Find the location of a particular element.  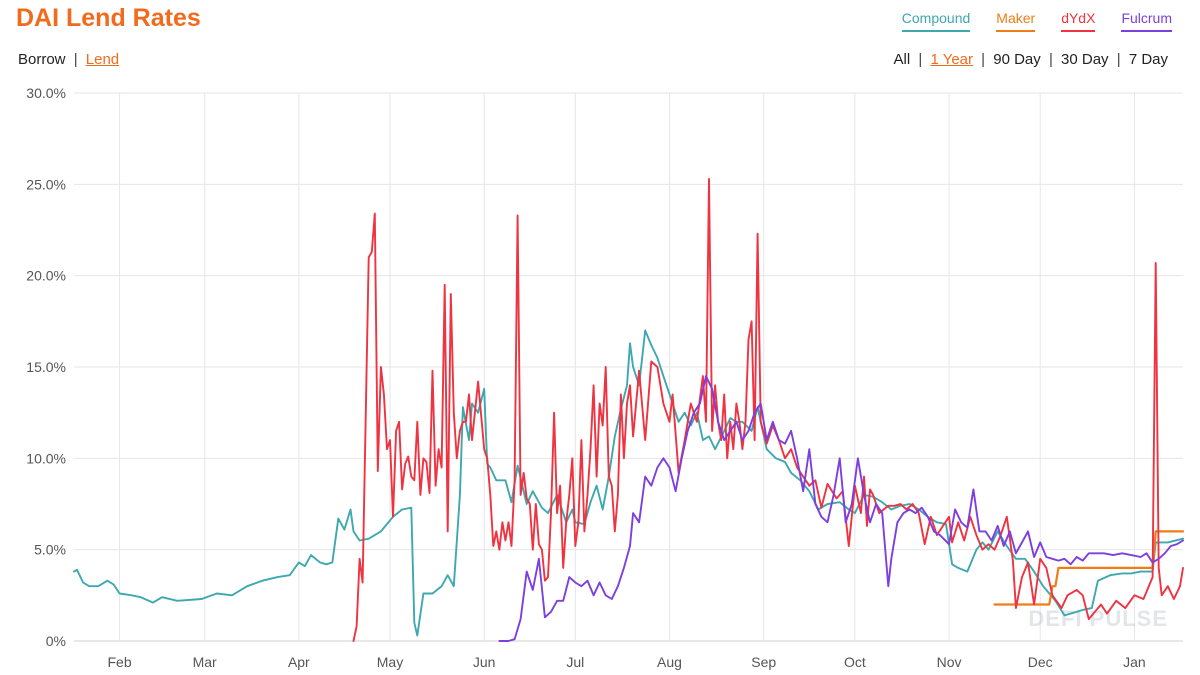

x-tick-label: Jun is located at coordinates (484, 662).